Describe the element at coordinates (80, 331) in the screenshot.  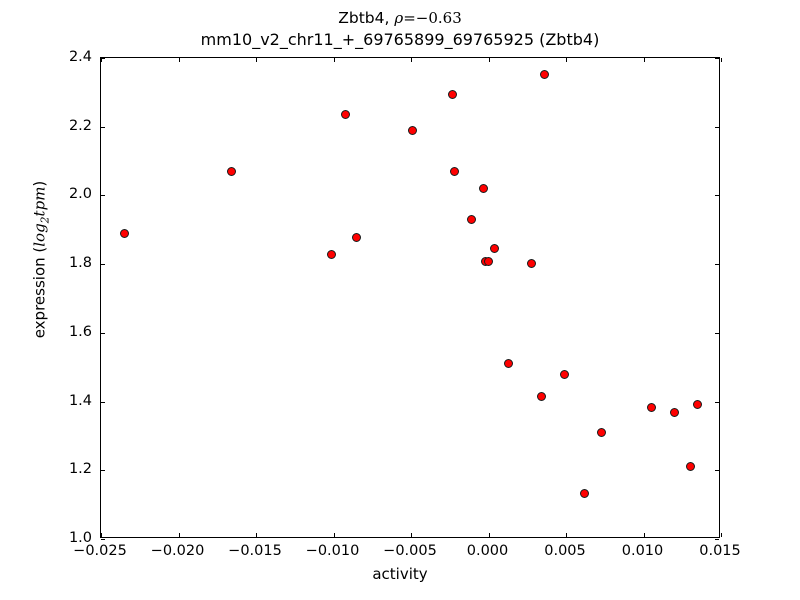
I see `y-tick-label: 1.6` at that location.